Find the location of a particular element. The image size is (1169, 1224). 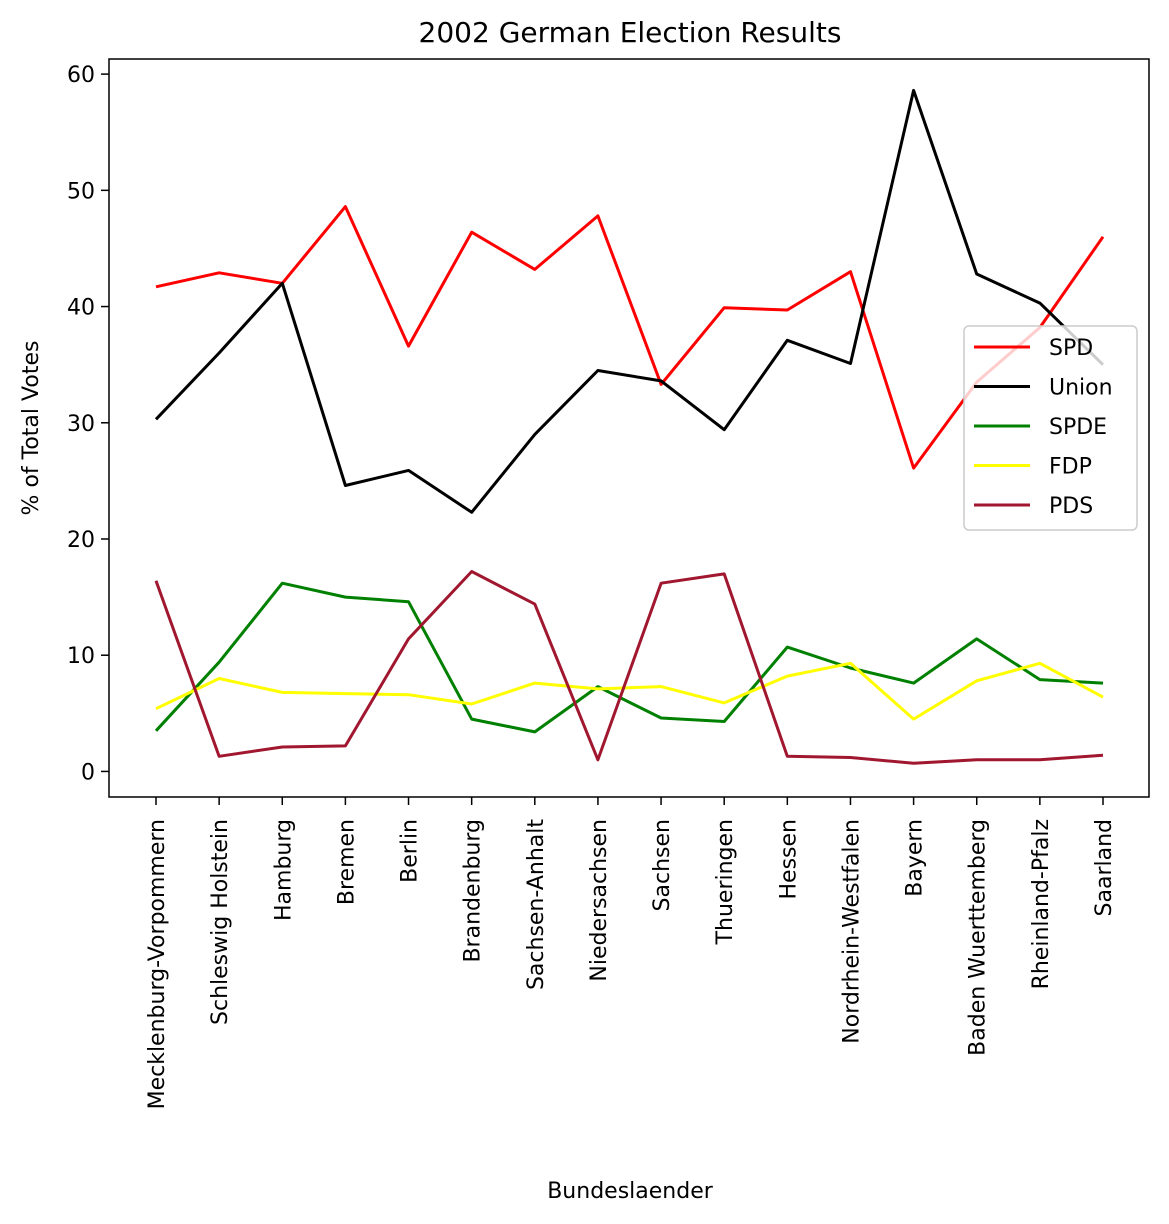

x-tick-label: Sachsen is located at coordinates (662, 865).